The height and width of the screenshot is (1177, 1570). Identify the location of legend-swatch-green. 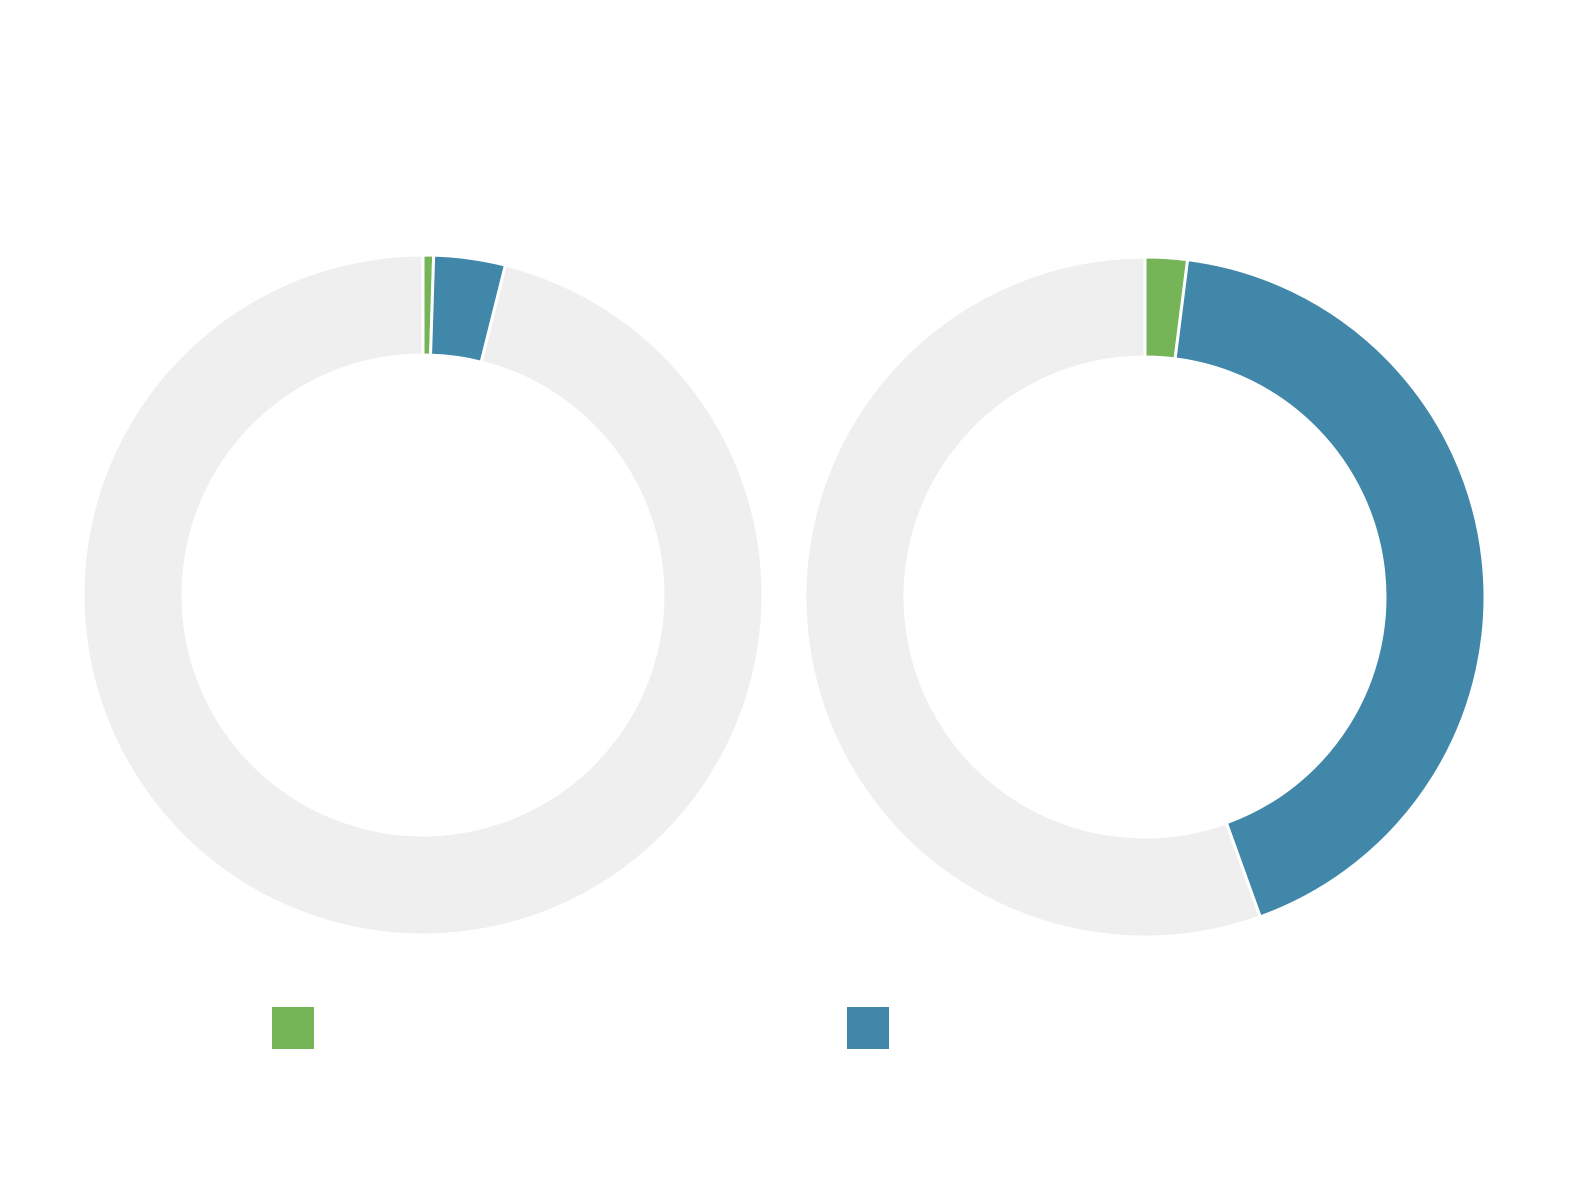
(293, 1028).